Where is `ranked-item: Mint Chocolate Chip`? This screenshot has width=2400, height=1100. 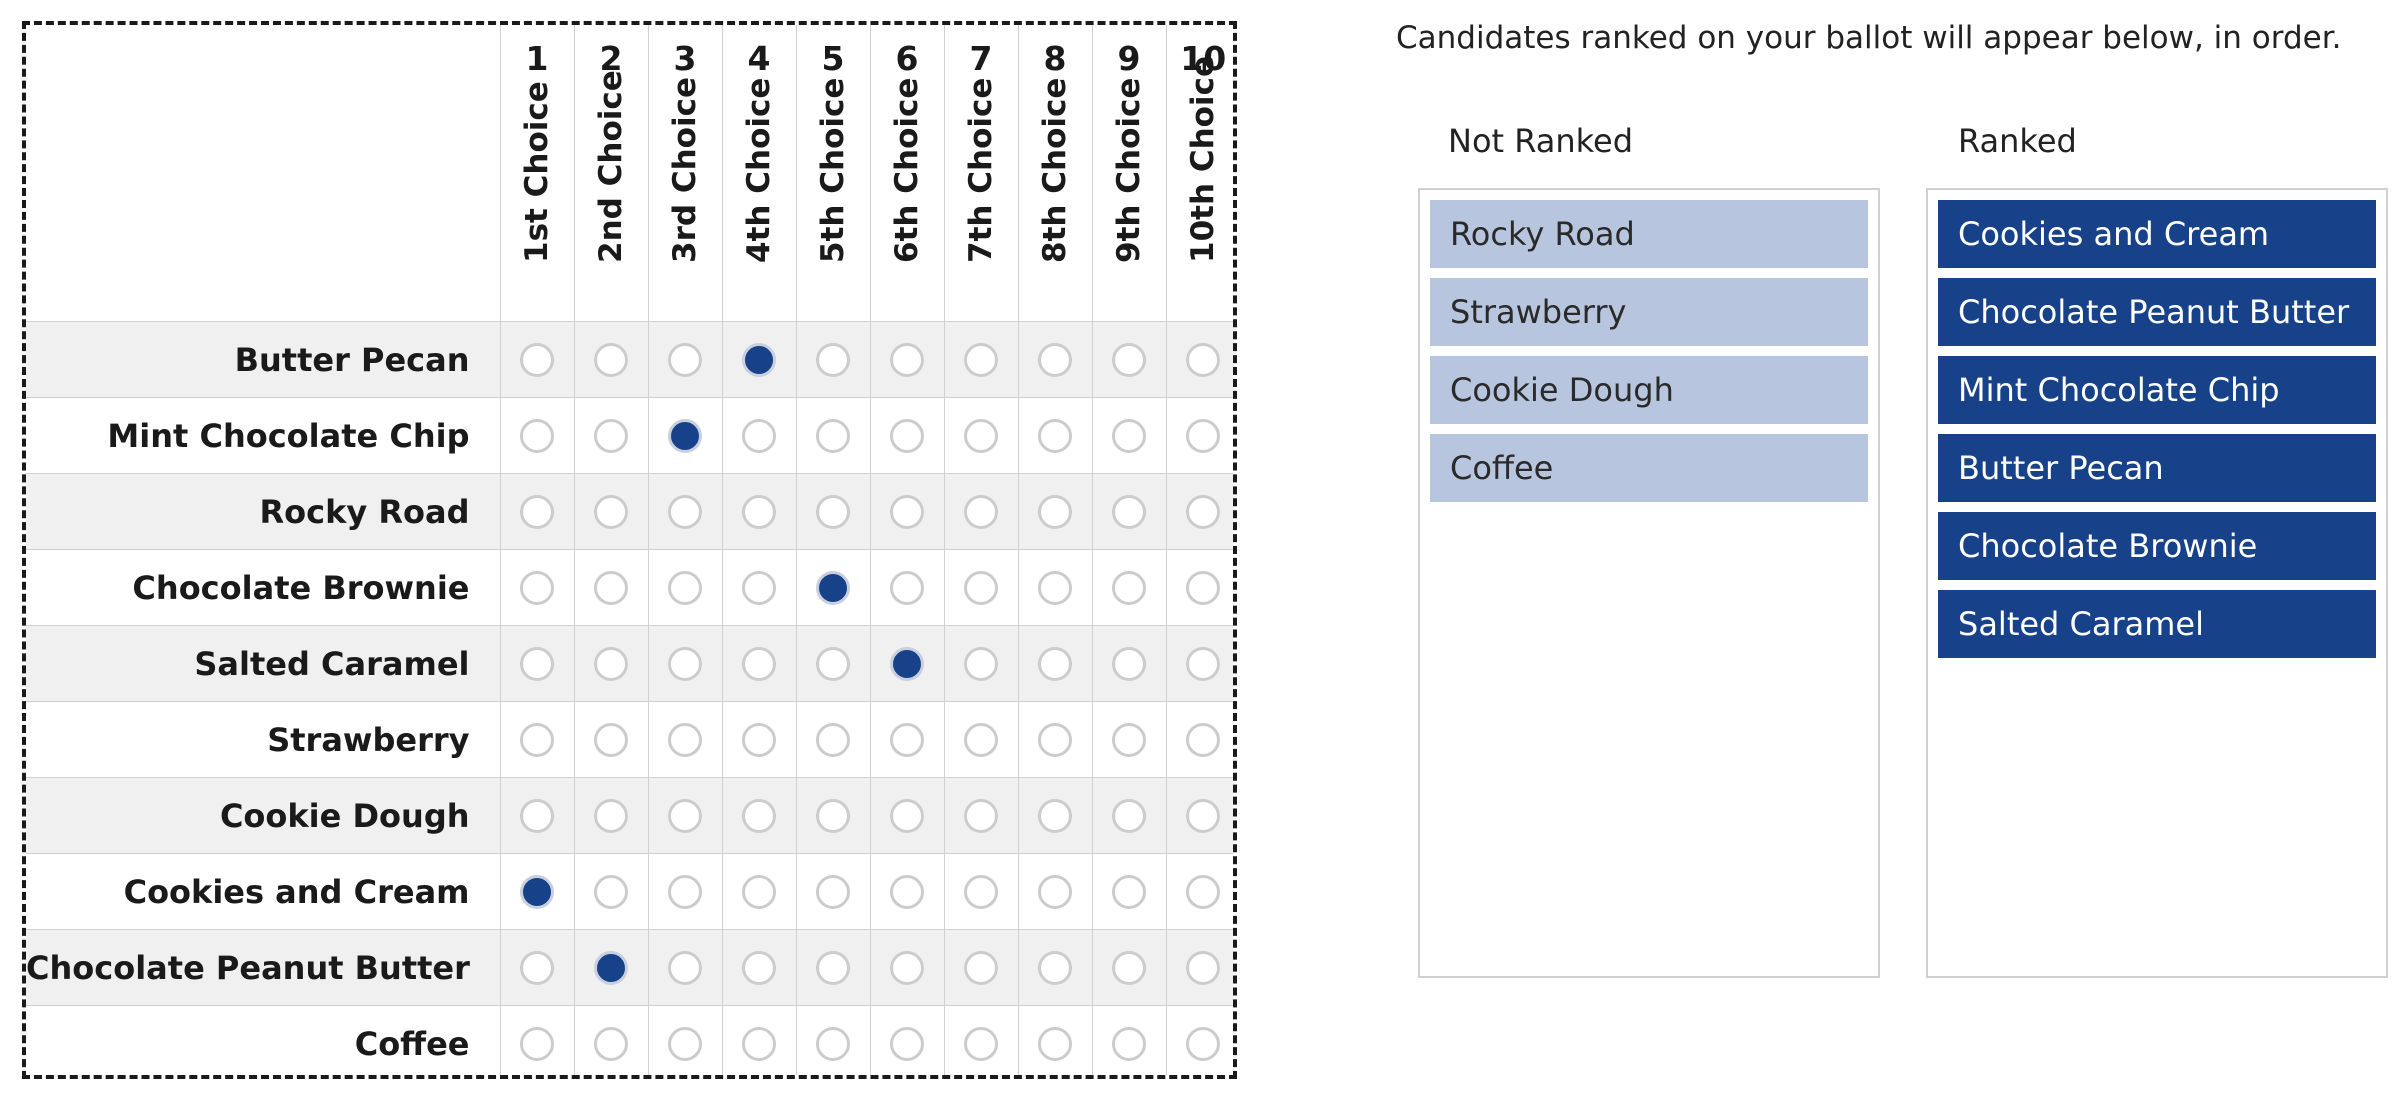 ranked-item: Mint Chocolate Chip is located at coordinates (2157, 390).